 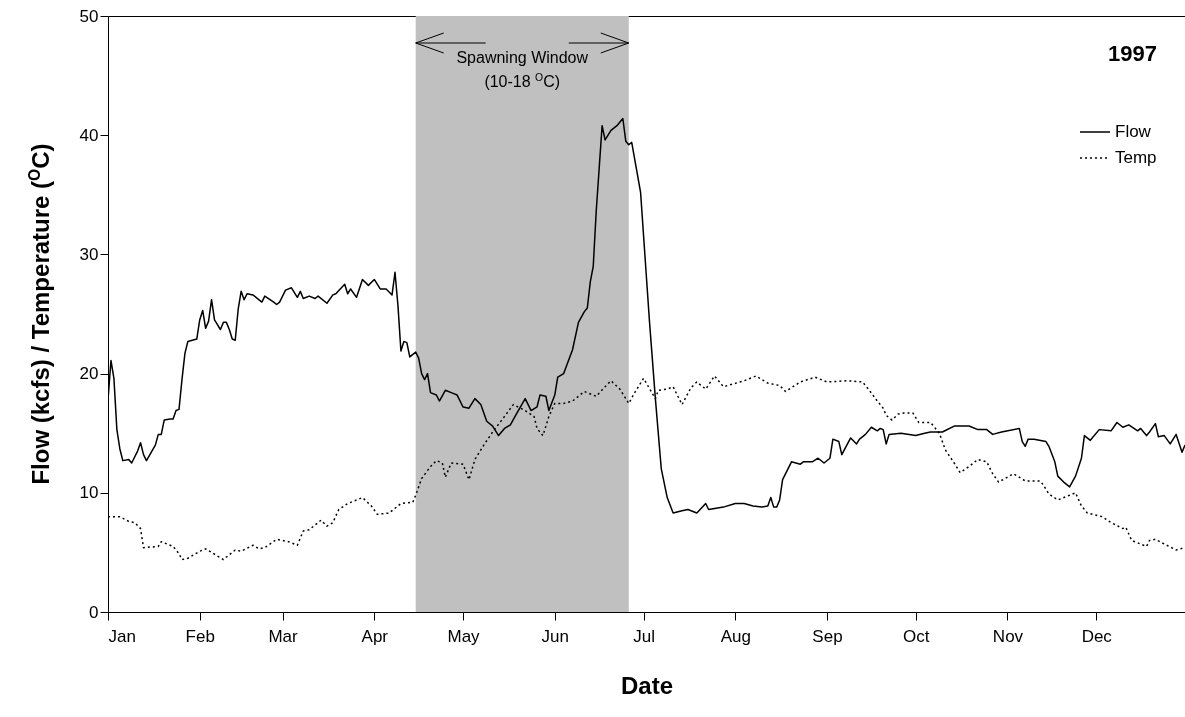 I want to click on x-tick-label: Jun, so click(x=555, y=636).